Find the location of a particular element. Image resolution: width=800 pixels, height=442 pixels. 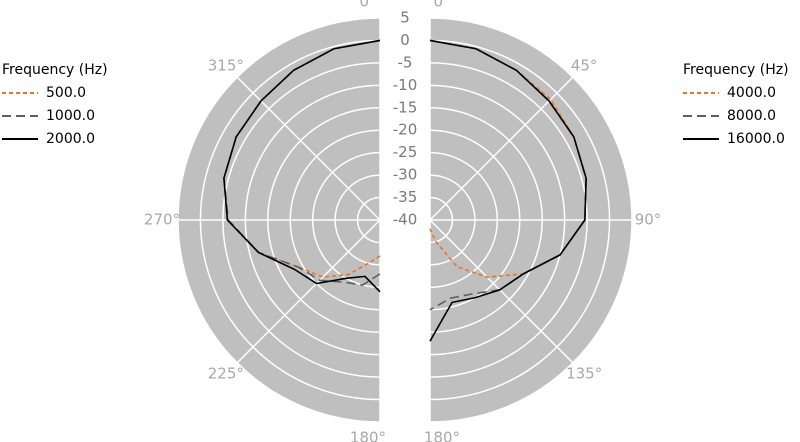

angle-label: 135° is located at coordinates (584, 374).